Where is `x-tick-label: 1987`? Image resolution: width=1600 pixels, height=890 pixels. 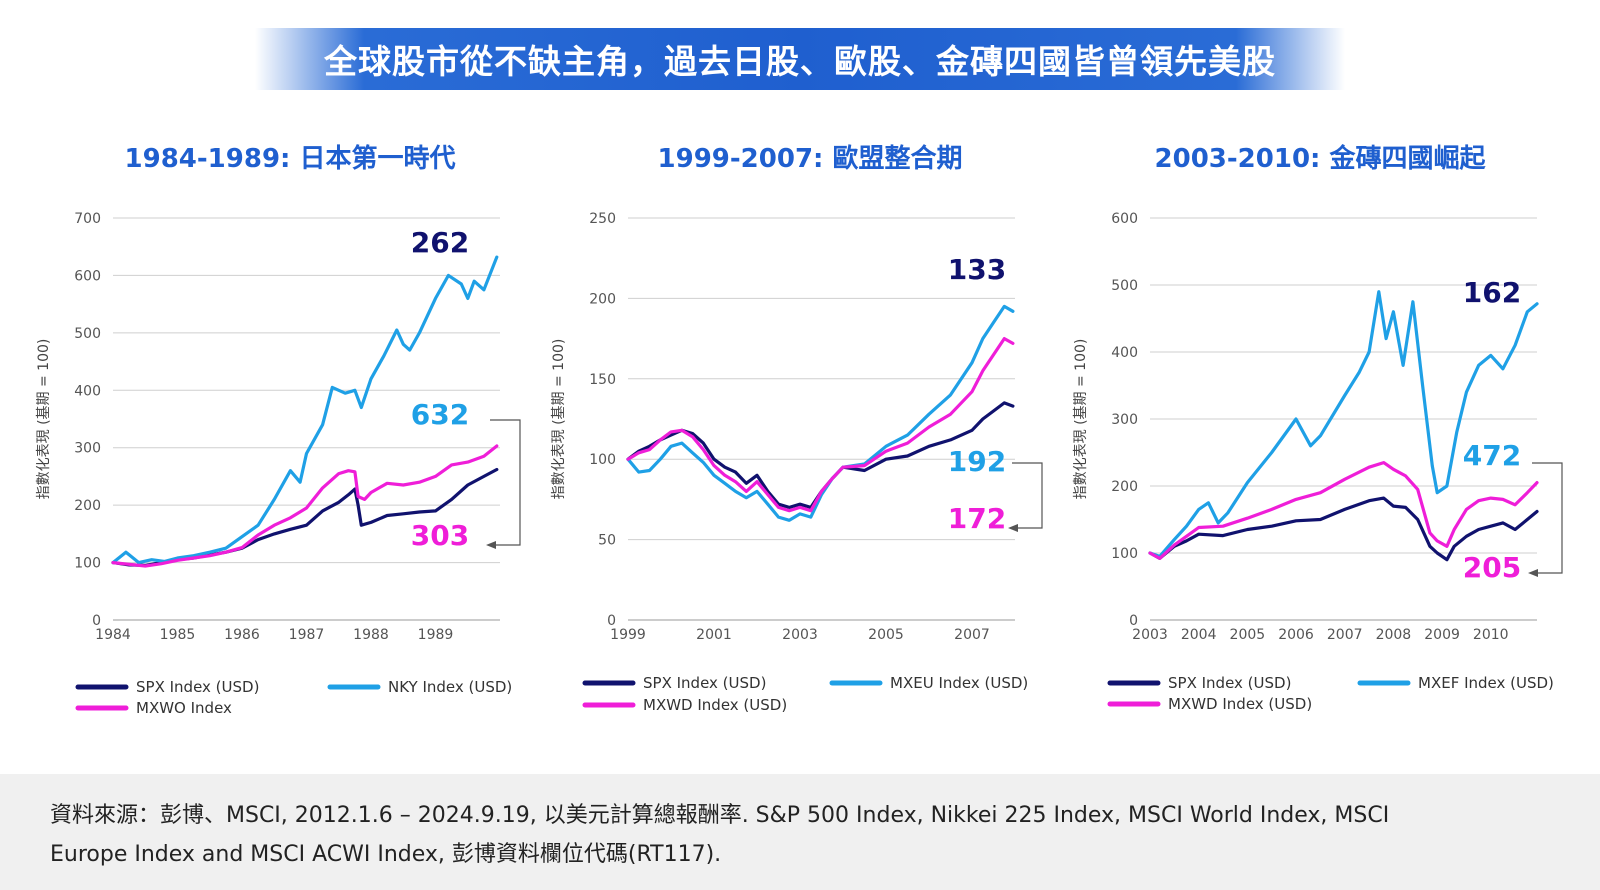 x-tick-label: 1987 is located at coordinates (307, 635).